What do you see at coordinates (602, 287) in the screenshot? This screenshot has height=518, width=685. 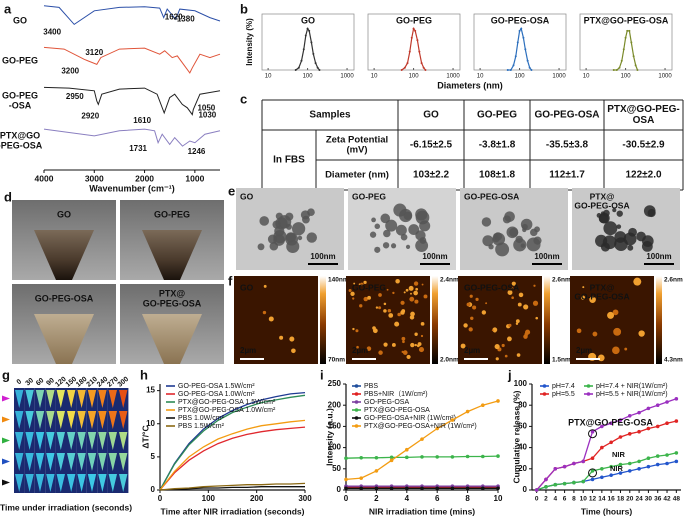 I see `afm-label: PTX@` at bounding box center [602, 287].